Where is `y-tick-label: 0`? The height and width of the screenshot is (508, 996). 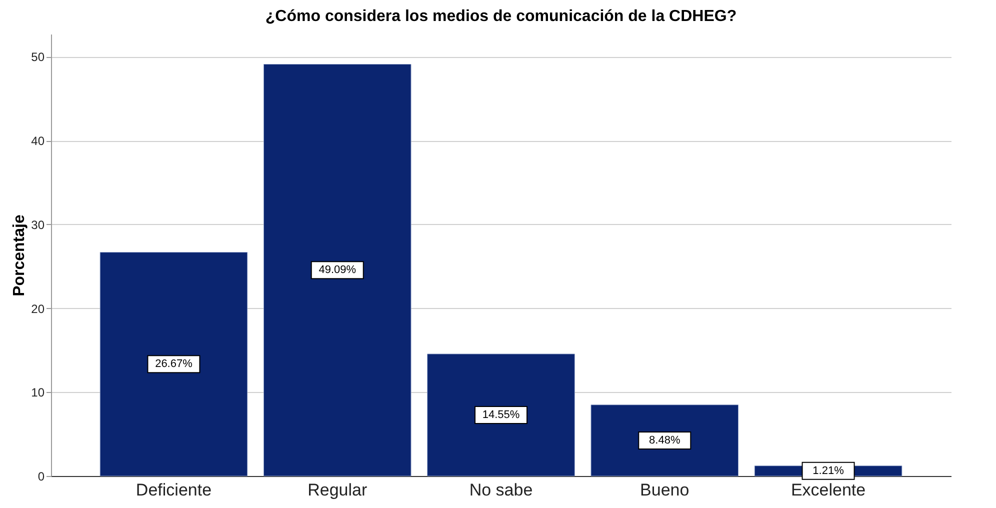 y-tick-label: 0 is located at coordinates (41, 477).